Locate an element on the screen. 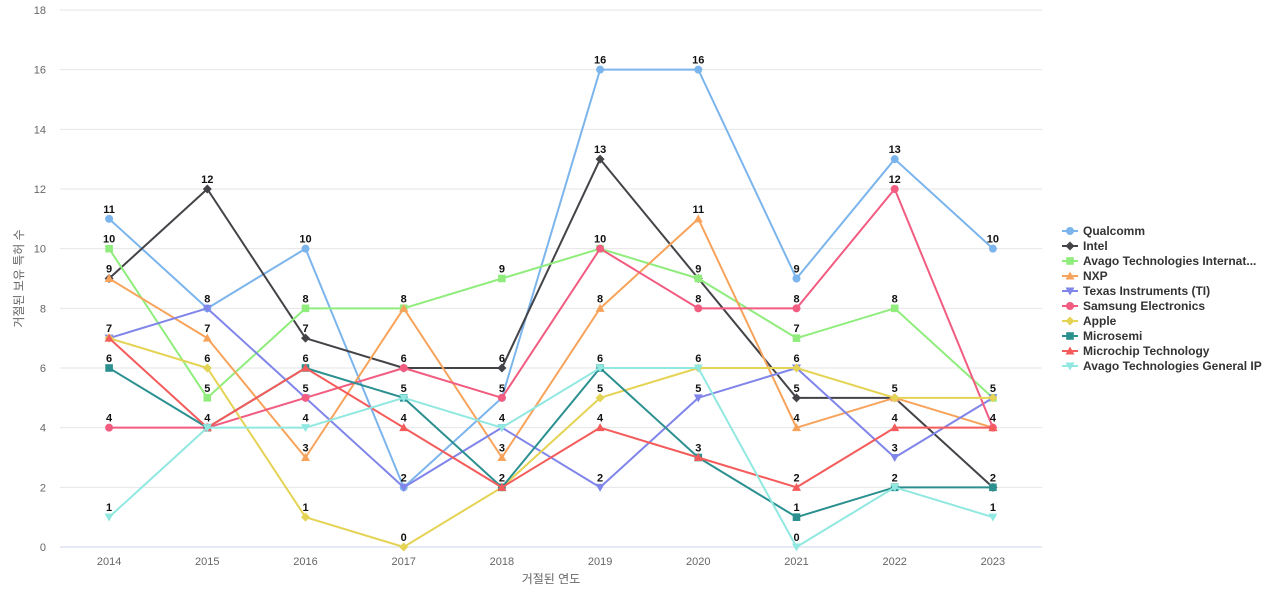 This screenshot has height=600, width=1280. legend-label: Samsung Electronics is located at coordinates (1144, 306).